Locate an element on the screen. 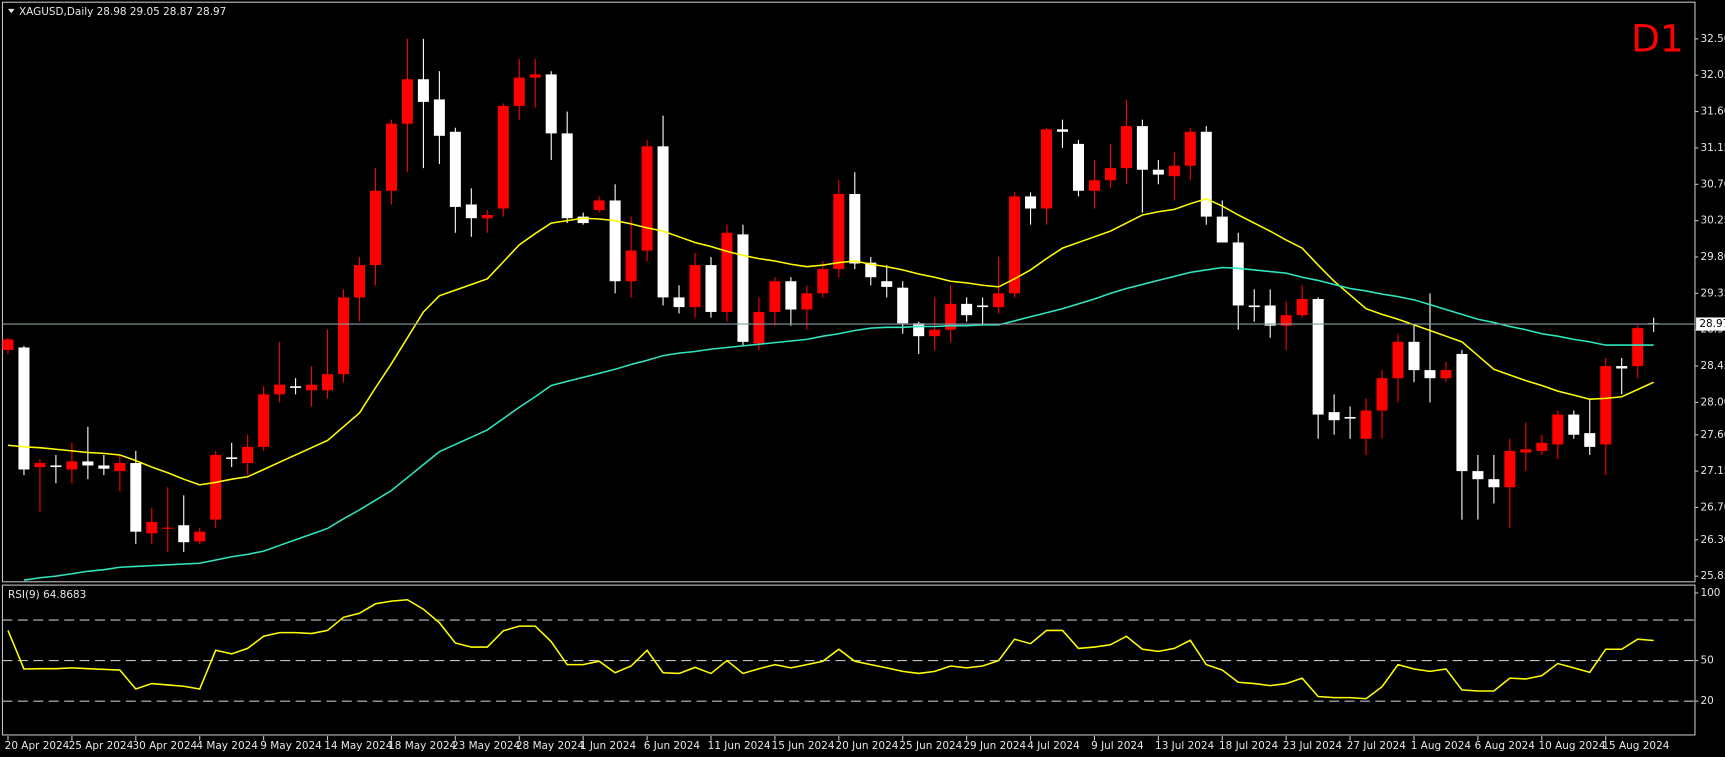  y-tick-label: 32.05 is located at coordinates (1712, 75).